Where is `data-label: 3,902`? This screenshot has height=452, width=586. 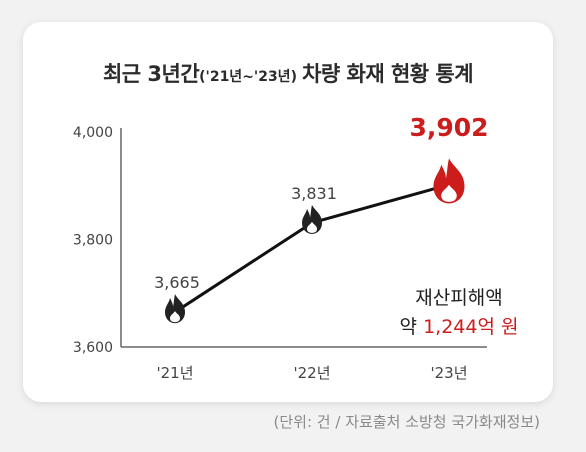
data-label: 3,902 is located at coordinates (448, 127).